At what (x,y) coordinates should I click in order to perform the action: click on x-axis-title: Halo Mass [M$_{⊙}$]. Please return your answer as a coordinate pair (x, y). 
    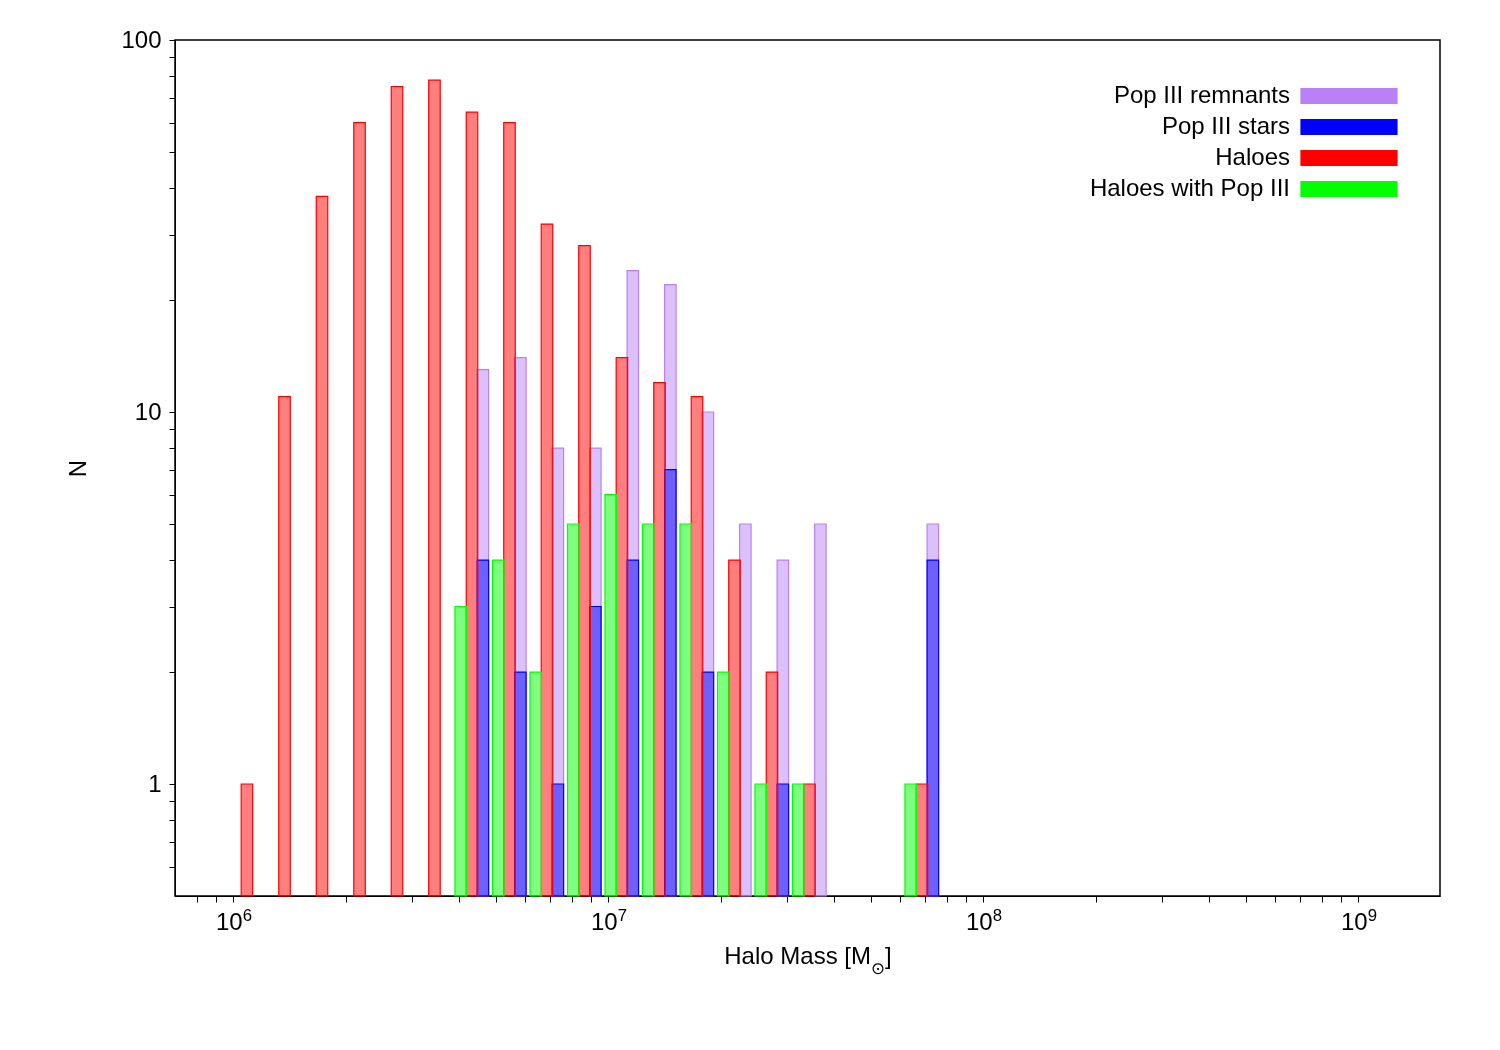
    Looking at the image, I should click on (808, 959).